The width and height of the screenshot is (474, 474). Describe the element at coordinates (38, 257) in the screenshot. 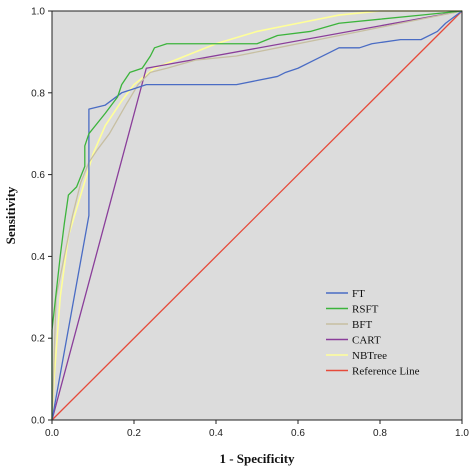

I see `y-tick-label: 0.4` at that location.